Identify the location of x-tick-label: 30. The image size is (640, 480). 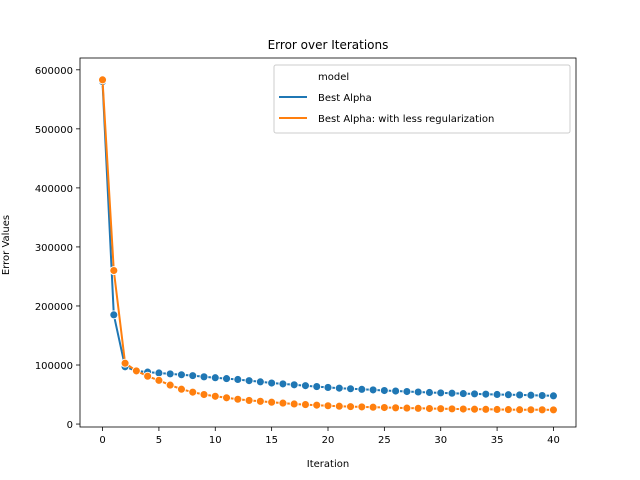
(440, 440).